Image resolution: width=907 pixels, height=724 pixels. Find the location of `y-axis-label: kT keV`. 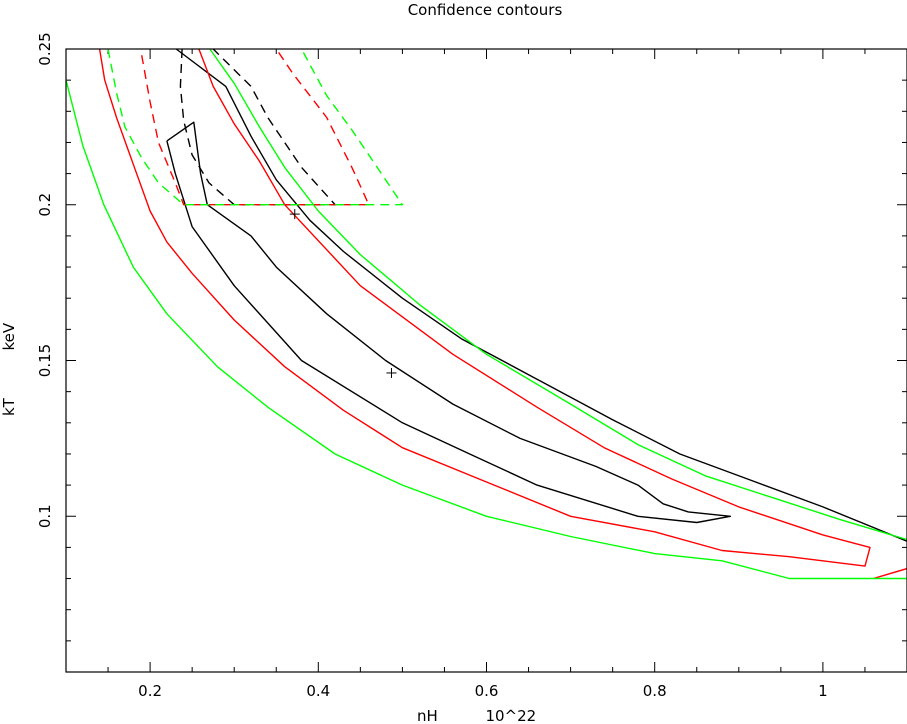

y-axis-label: kT keV is located at coordinates (9, 369).